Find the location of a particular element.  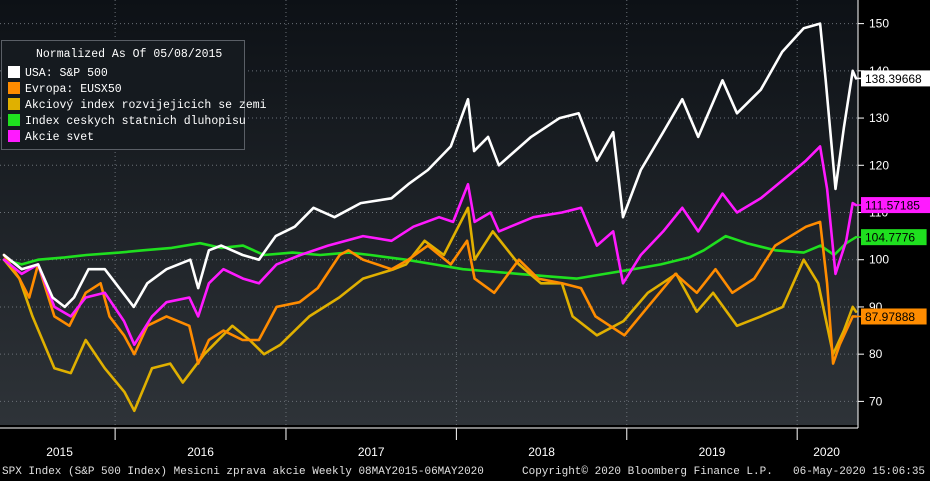

last-value-label: 138.39668 is located at coordinates (893, 79).